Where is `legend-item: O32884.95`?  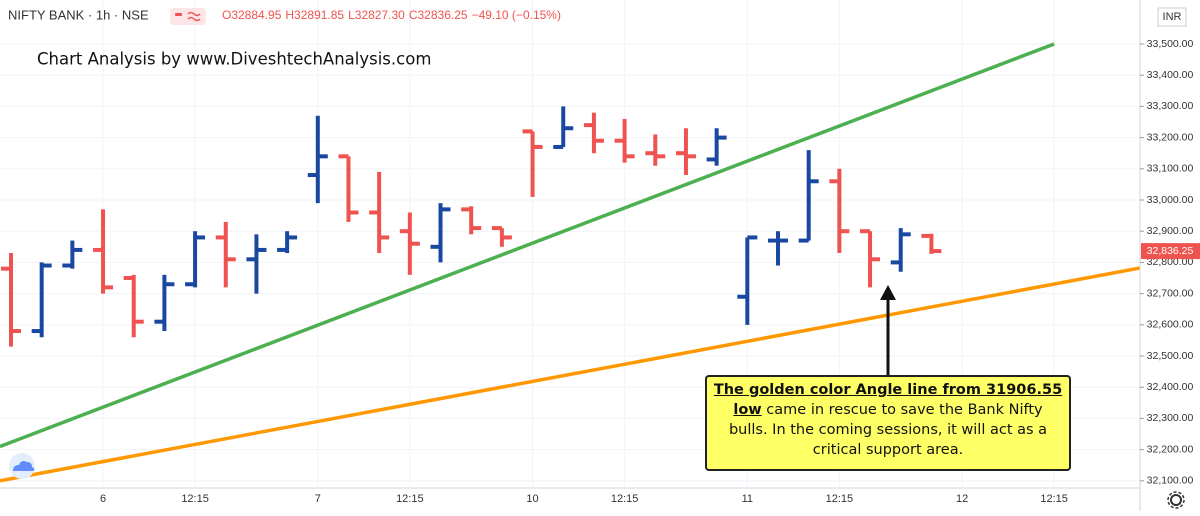
legend-item: O32884.95 is located at coordinates (252, 15).